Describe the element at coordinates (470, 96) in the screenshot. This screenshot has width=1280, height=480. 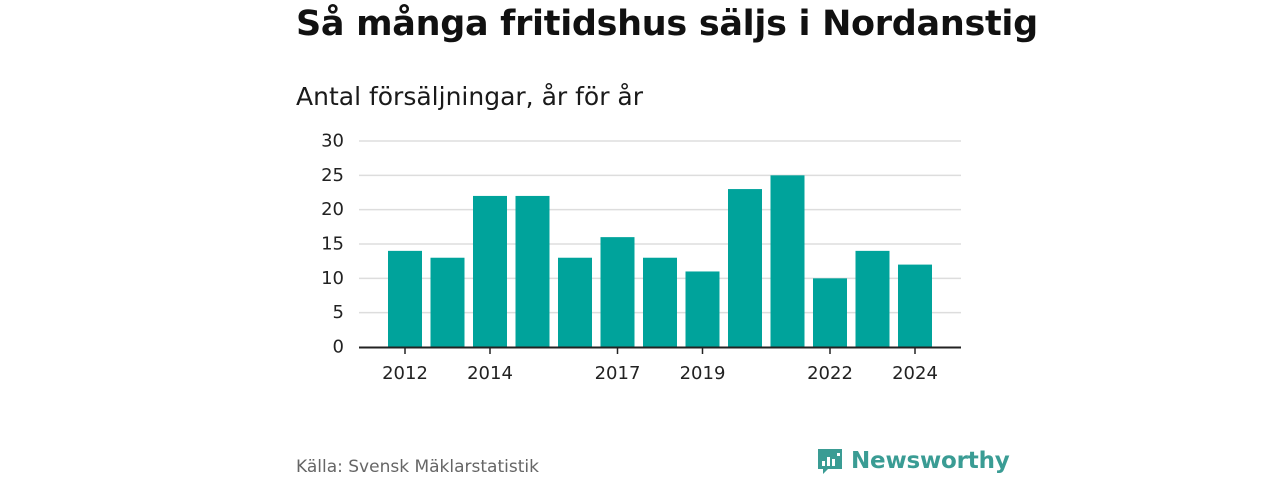
I see `chart-subtitle: Antal försäljningar, år för år` at that location.